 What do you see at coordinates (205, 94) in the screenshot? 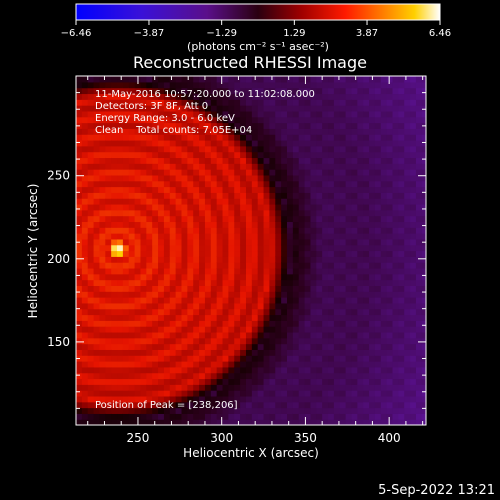
I see `annotation-time-range: 11-May-2016 10:57:20.000 to 11:02:08.000` at bounding box center [205, 94].